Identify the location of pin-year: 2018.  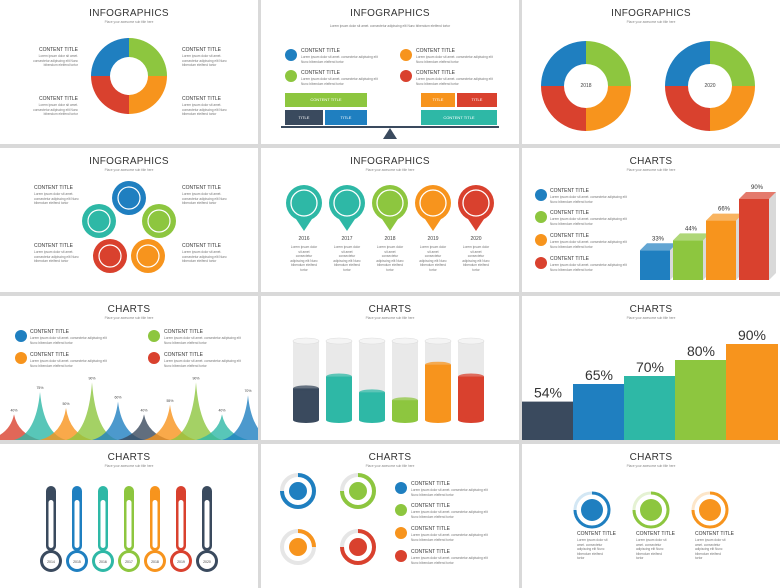
(390, 239).